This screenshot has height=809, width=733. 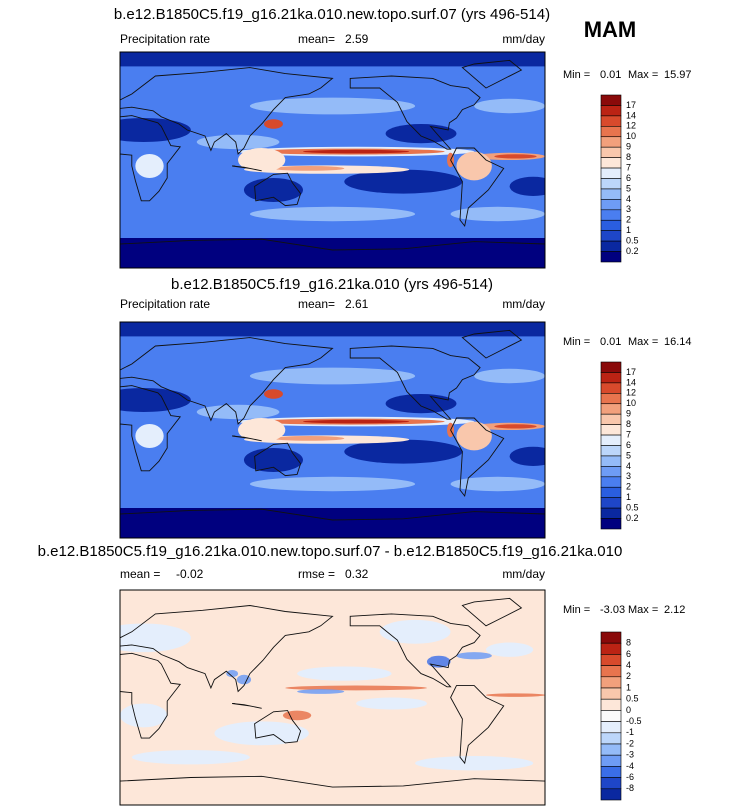 I want to click on colorbar-label: 12, so click(x=631, y=126).